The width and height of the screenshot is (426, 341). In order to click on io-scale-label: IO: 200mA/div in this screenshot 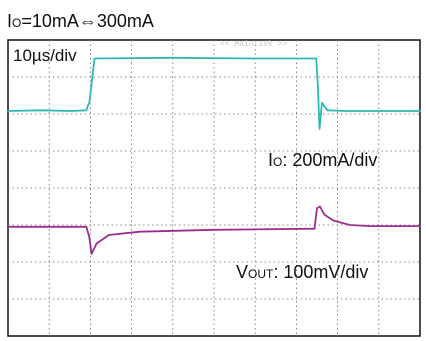, I will do `click(322, 160)`.